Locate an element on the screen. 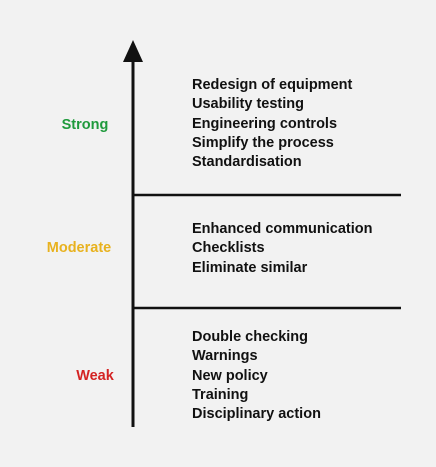 The height and width of the screenshot is (467, 436). level-label-strong: Strong is located at coordinates (85, 125).